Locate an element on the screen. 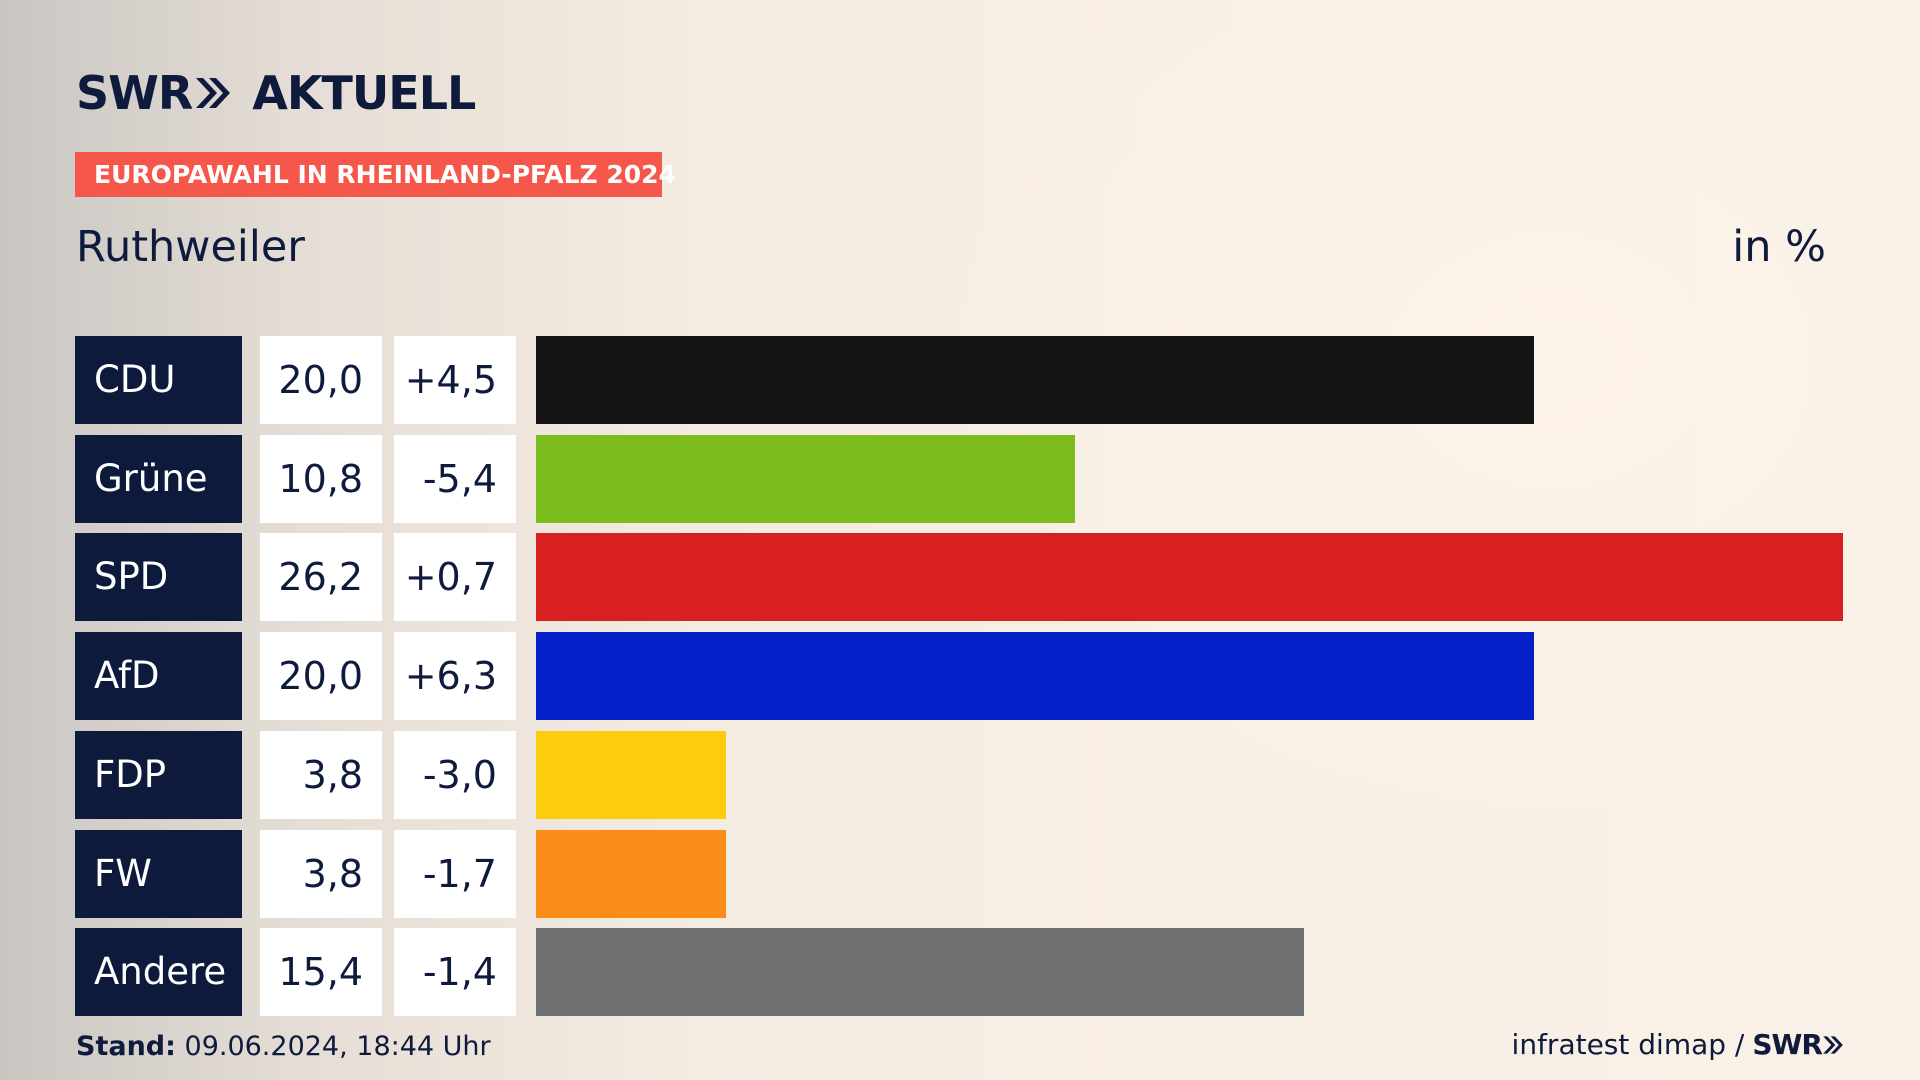 Image resolution: width=1920 pixels, height=1080 pixels. bar-fdp is located at coordinates (631, 774).